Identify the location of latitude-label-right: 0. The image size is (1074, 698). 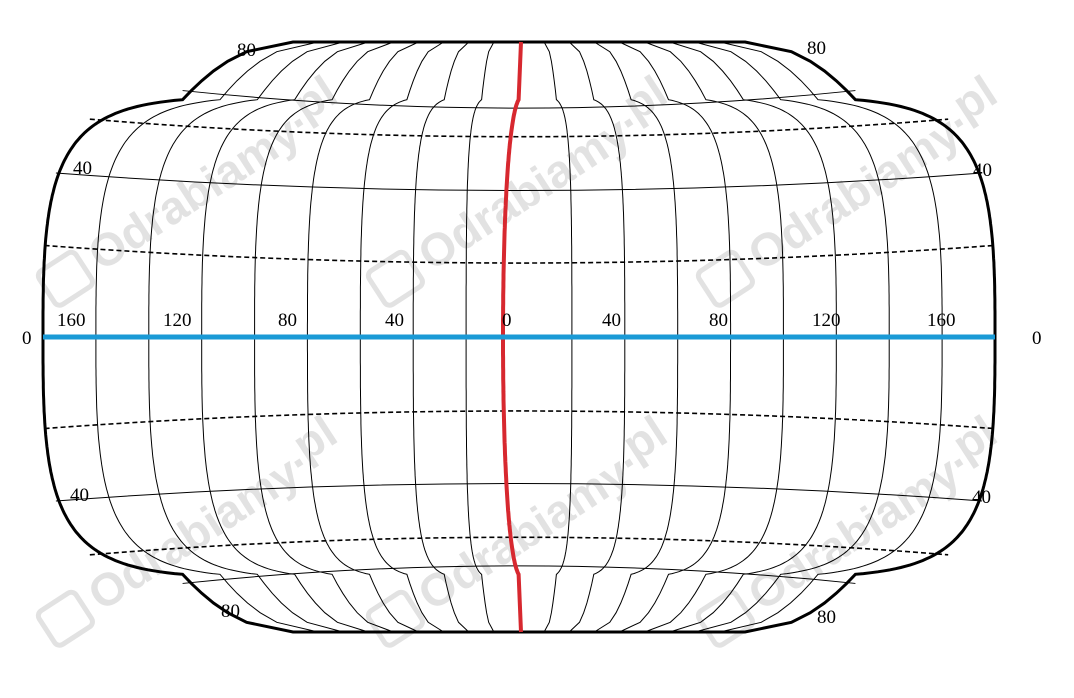
(1037, 338).